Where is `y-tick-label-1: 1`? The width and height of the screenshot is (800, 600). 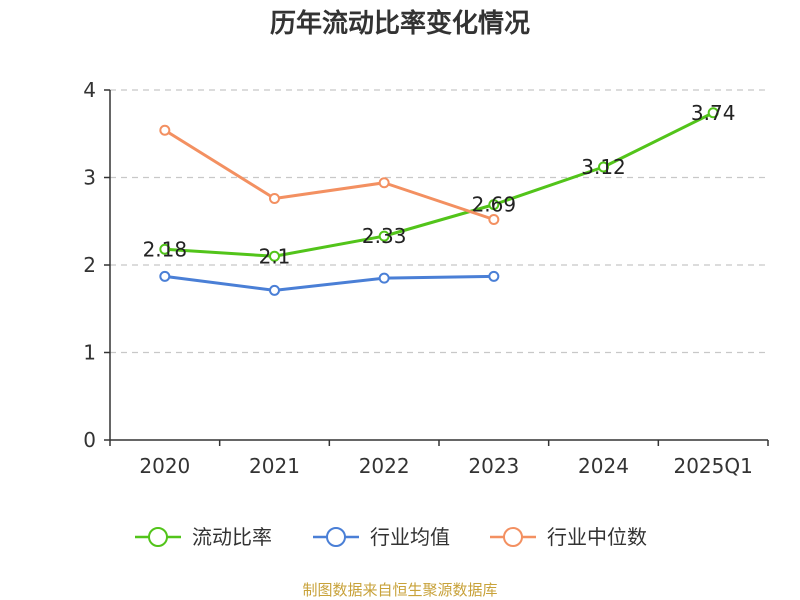
y-tick-label-1: 1 is located at coordinates (89, 353).